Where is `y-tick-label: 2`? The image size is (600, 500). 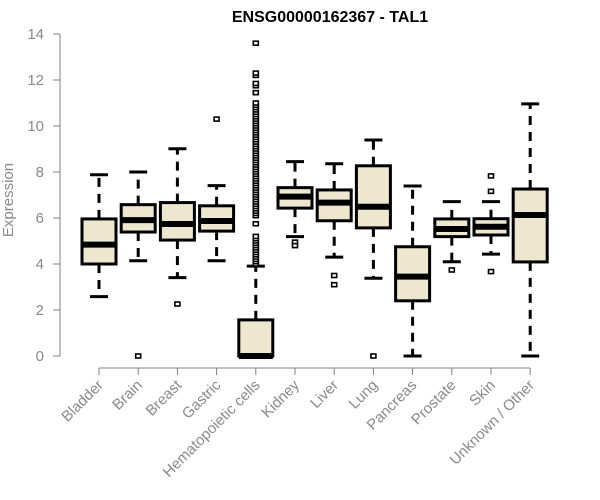 y-tick-label: 2 is located at coordinates (40, 310).